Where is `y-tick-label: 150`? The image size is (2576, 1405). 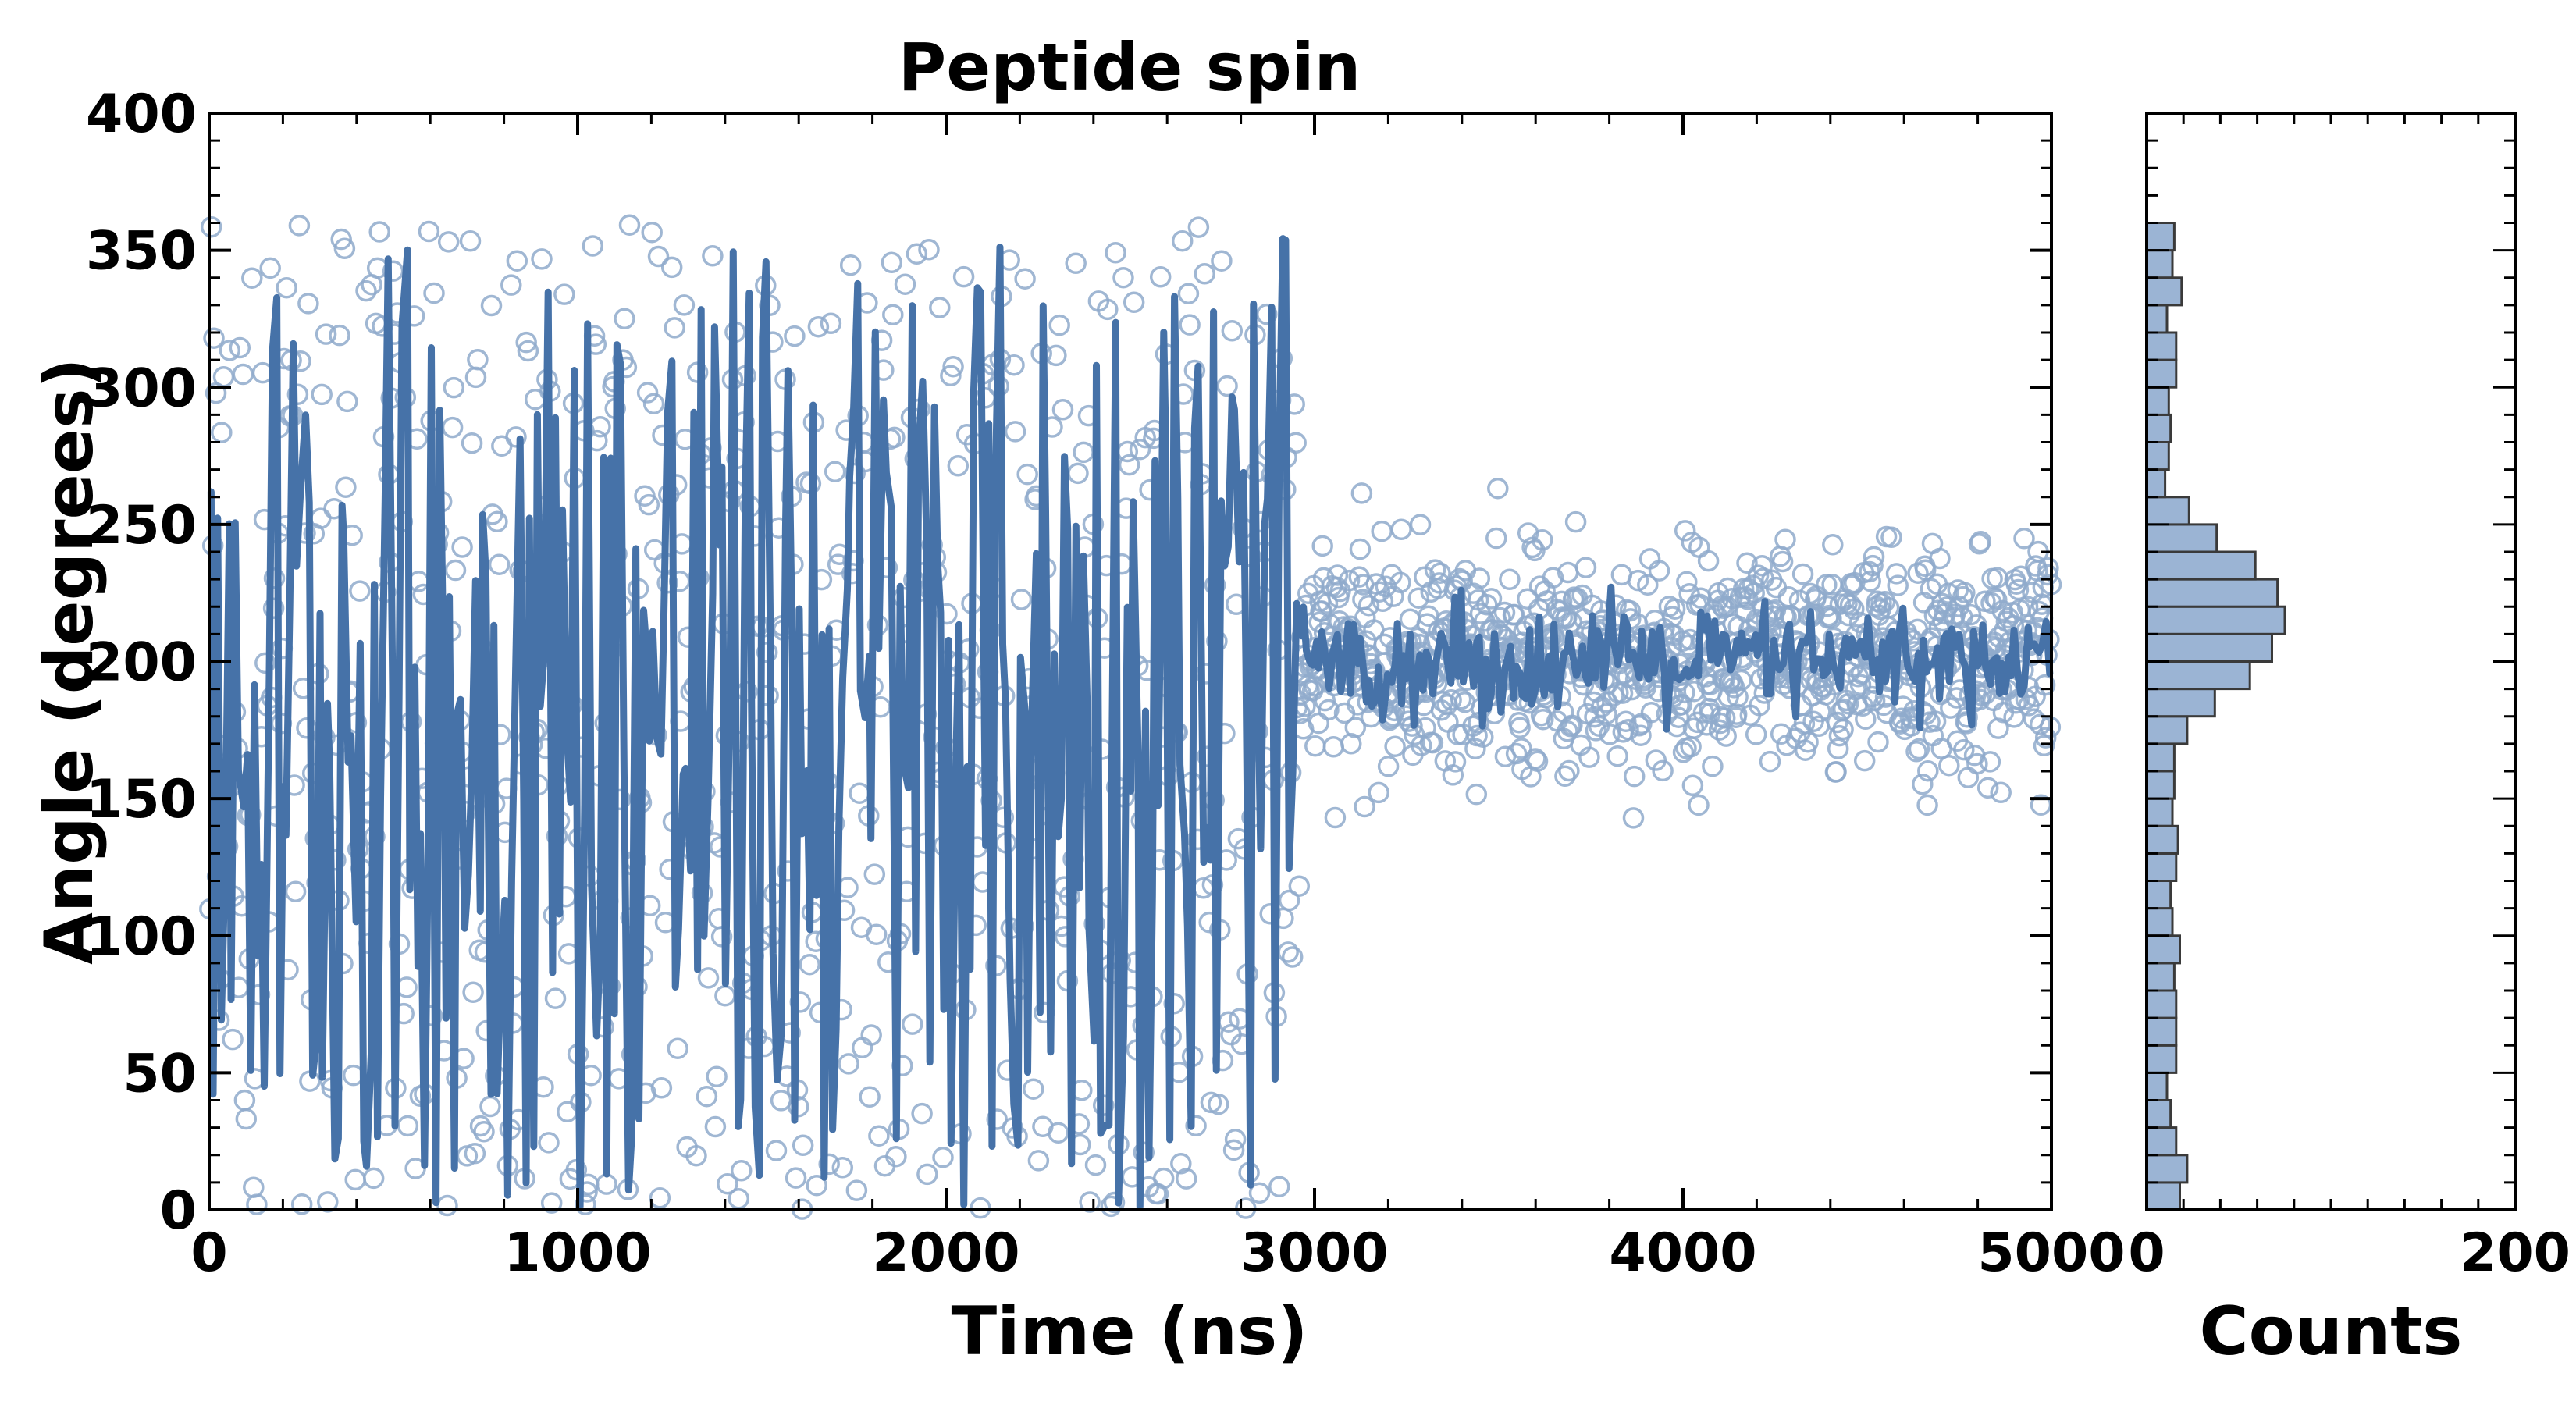
y-tick-label: 150 is located at coordinates (141, 800).